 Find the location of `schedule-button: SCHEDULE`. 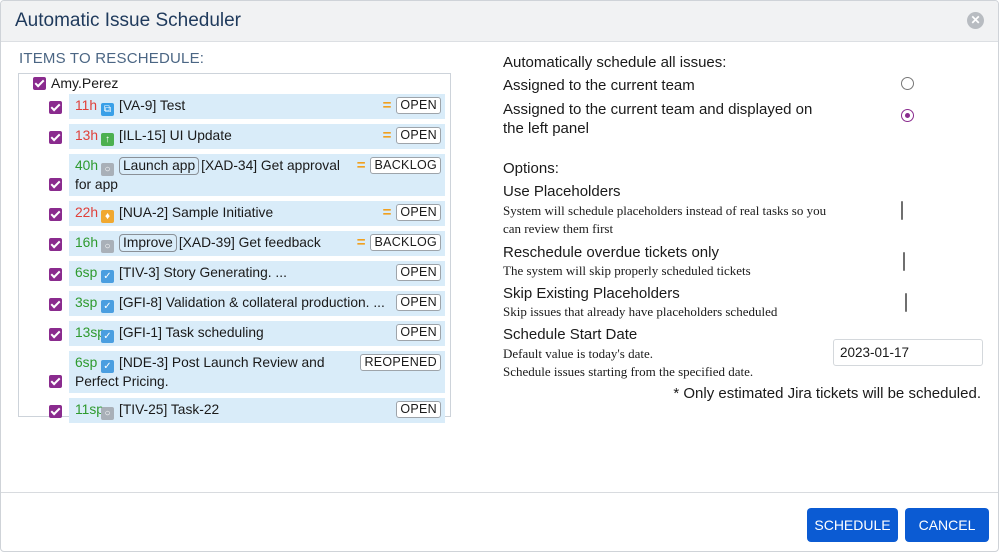

schedule-button: SCHEDULE is located at coordinates (852, 525).